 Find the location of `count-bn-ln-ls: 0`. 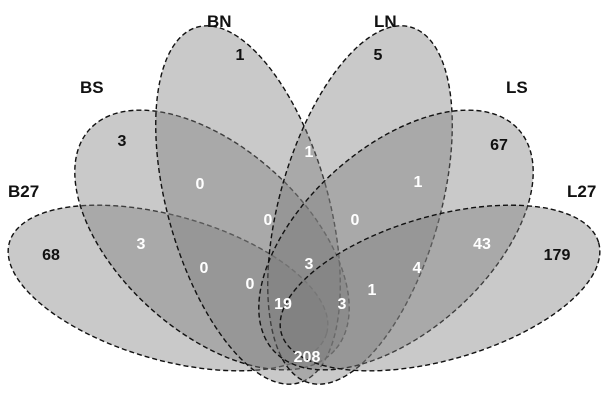

count-bn-ln-ls: 0 is located at coordinates (355, 220).